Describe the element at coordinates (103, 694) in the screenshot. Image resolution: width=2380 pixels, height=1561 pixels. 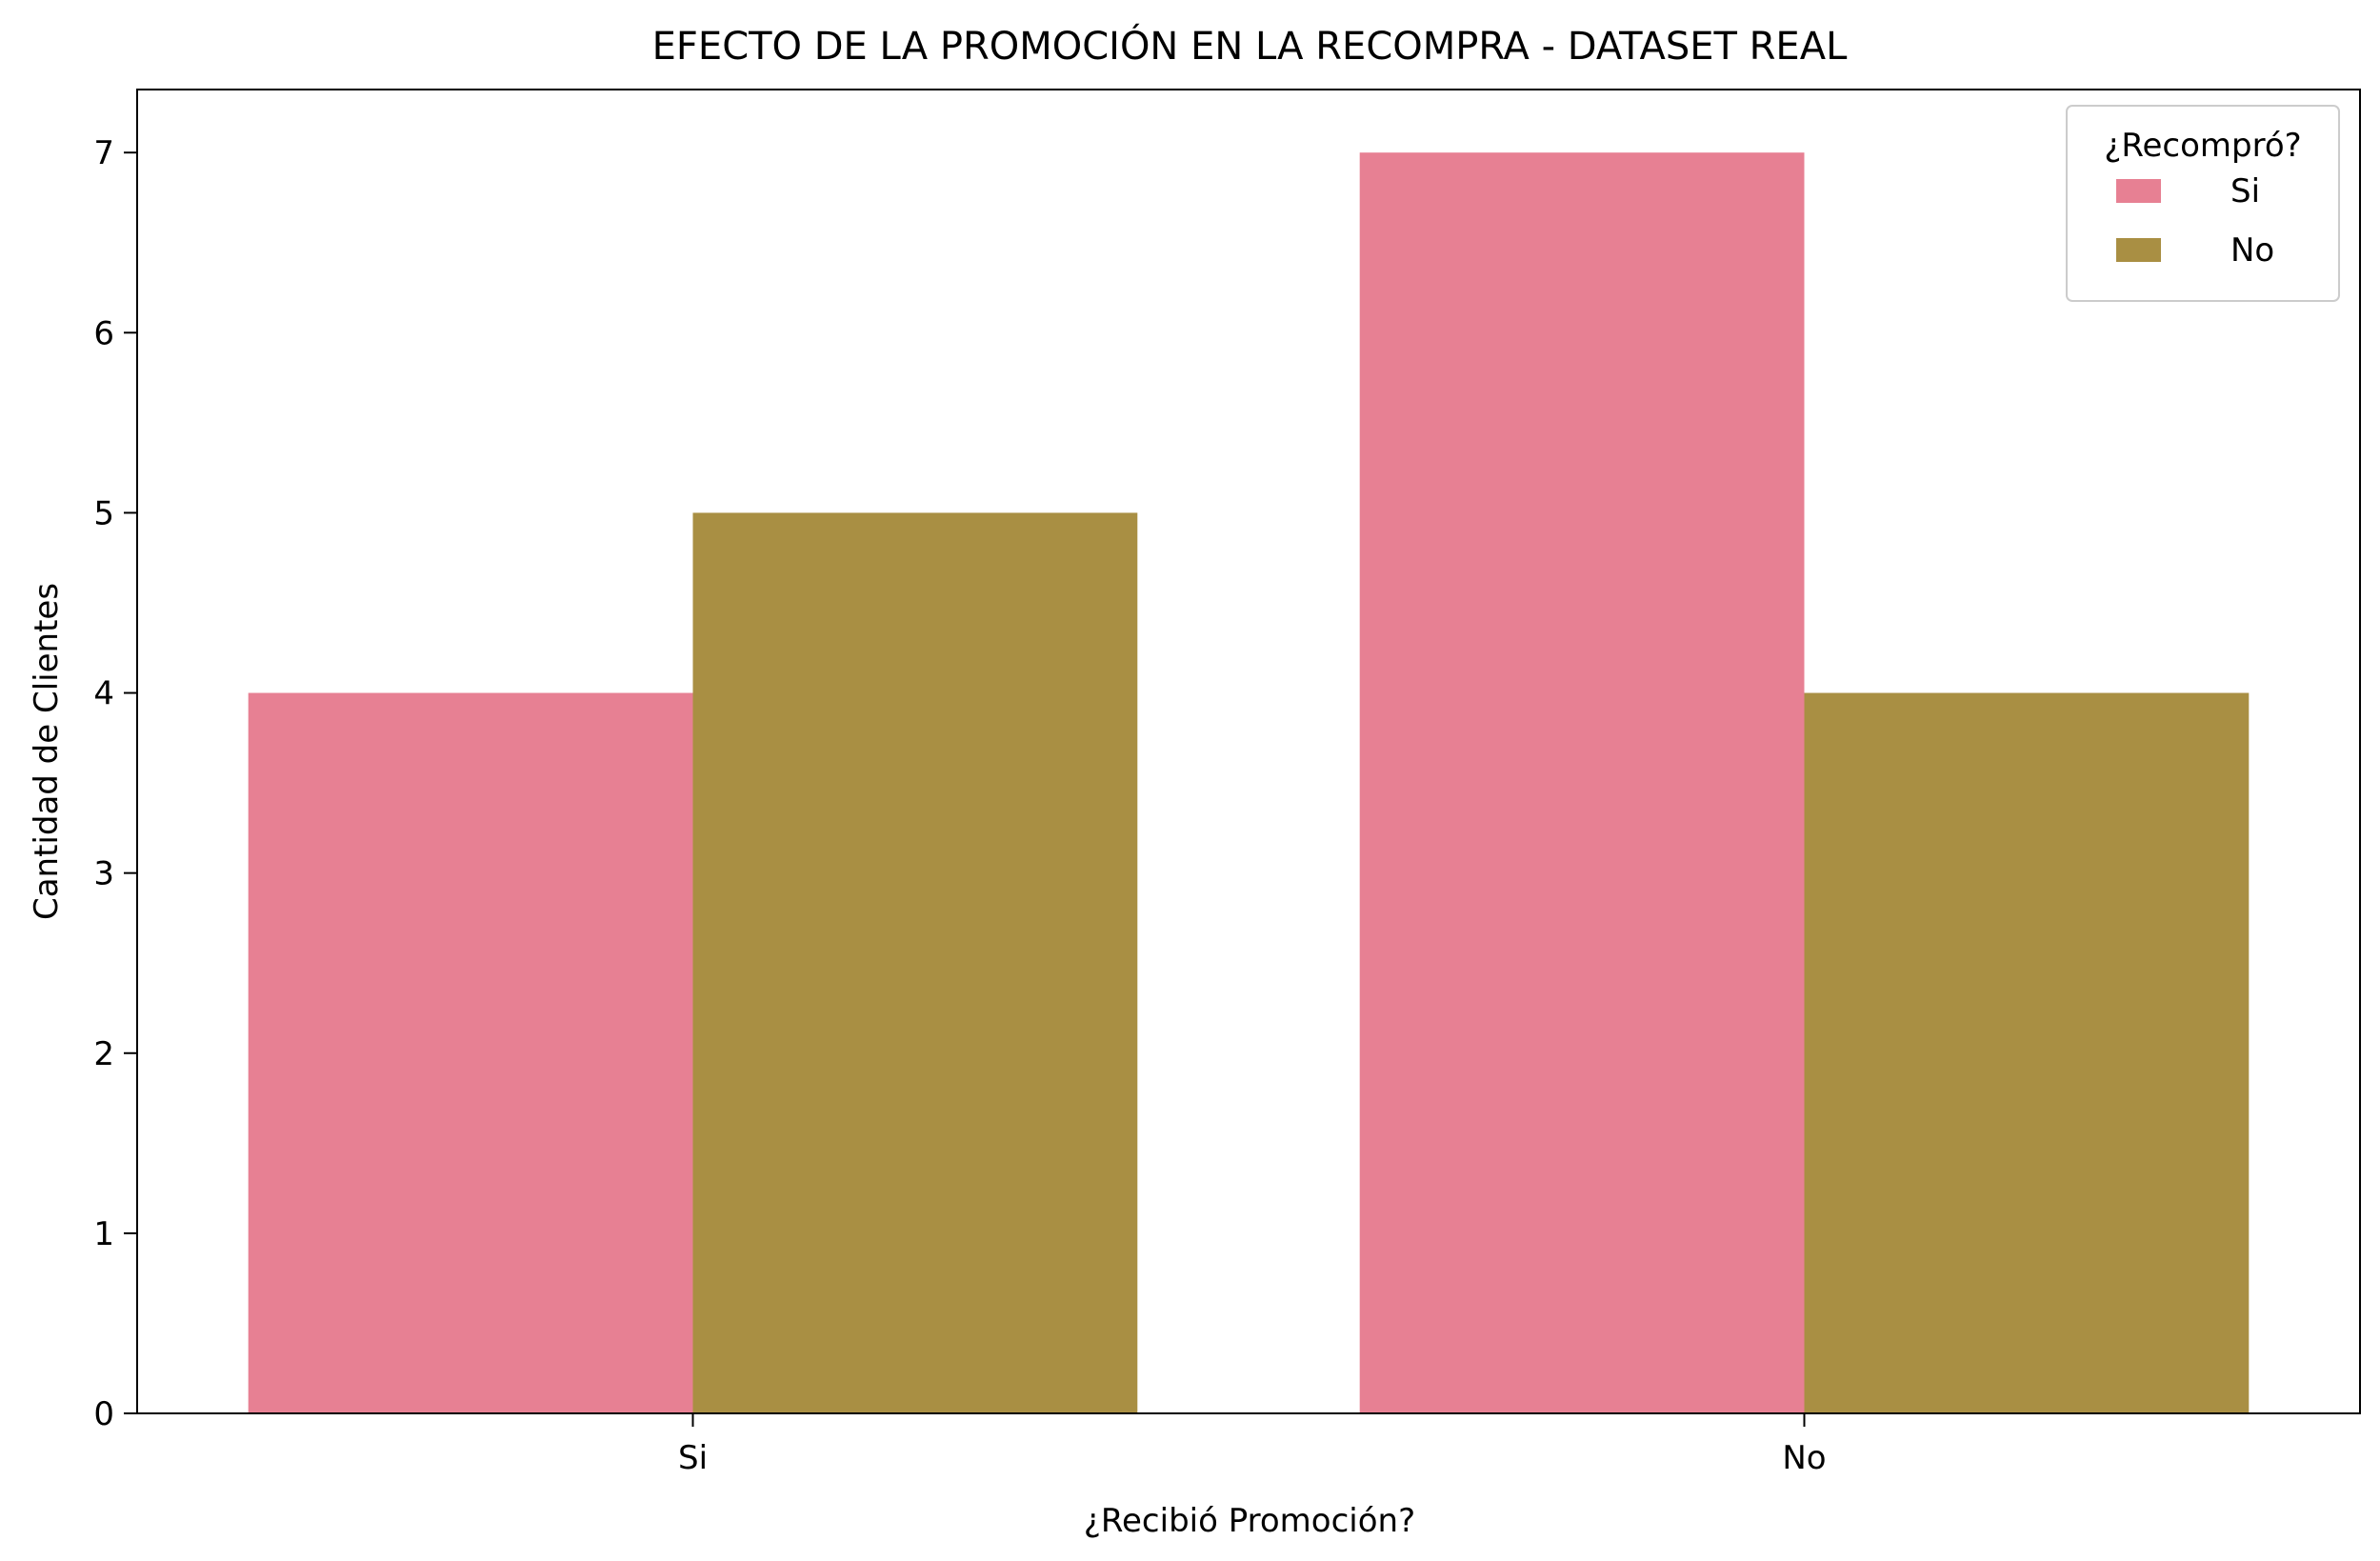
I see `y-tick-label: 4` at that location.